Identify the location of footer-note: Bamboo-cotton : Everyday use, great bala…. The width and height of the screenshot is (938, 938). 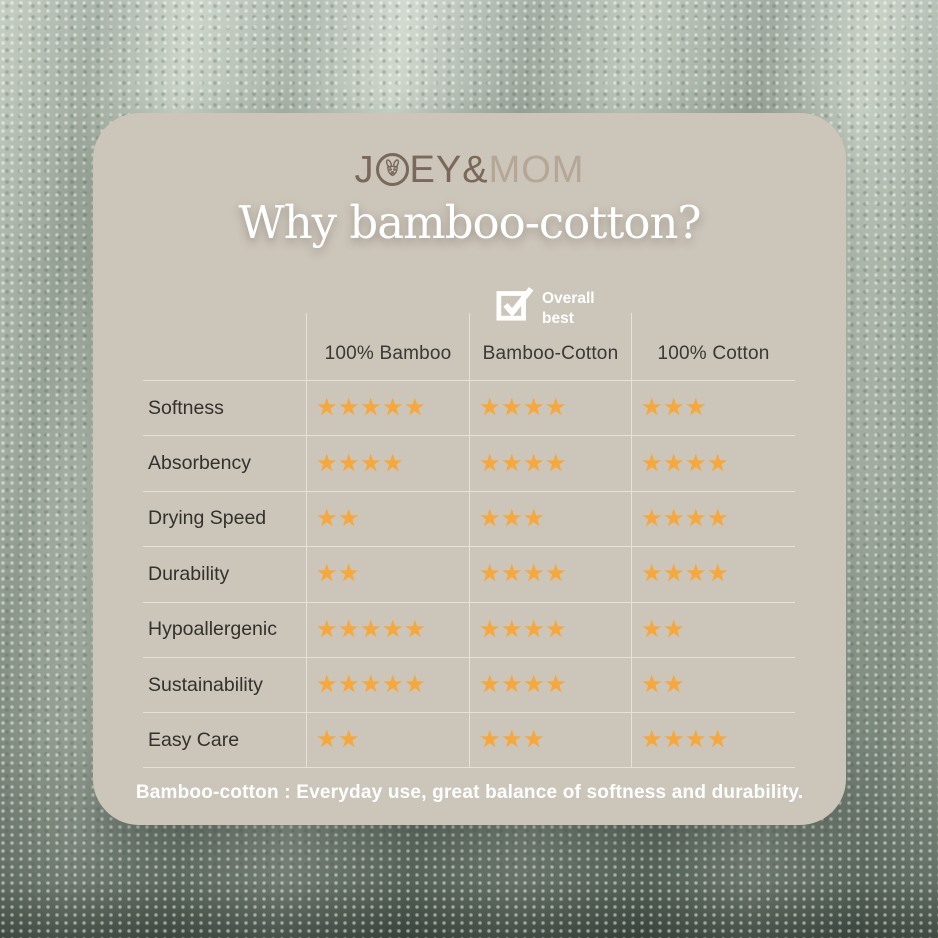
(469, 792).